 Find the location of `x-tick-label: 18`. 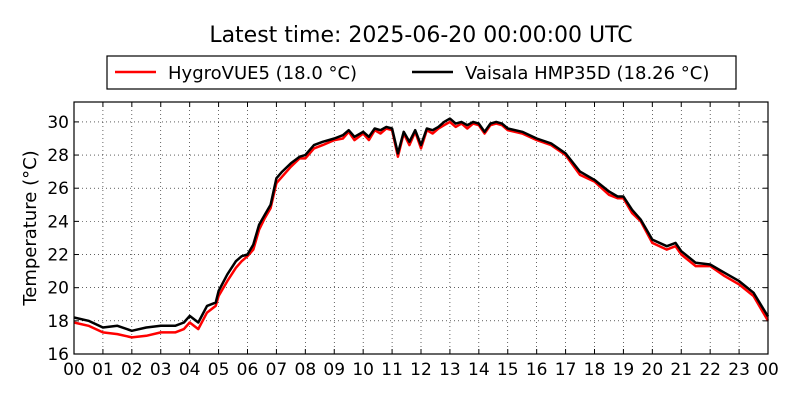

x-tick-label: 18 is located at coordinates (595, 370).